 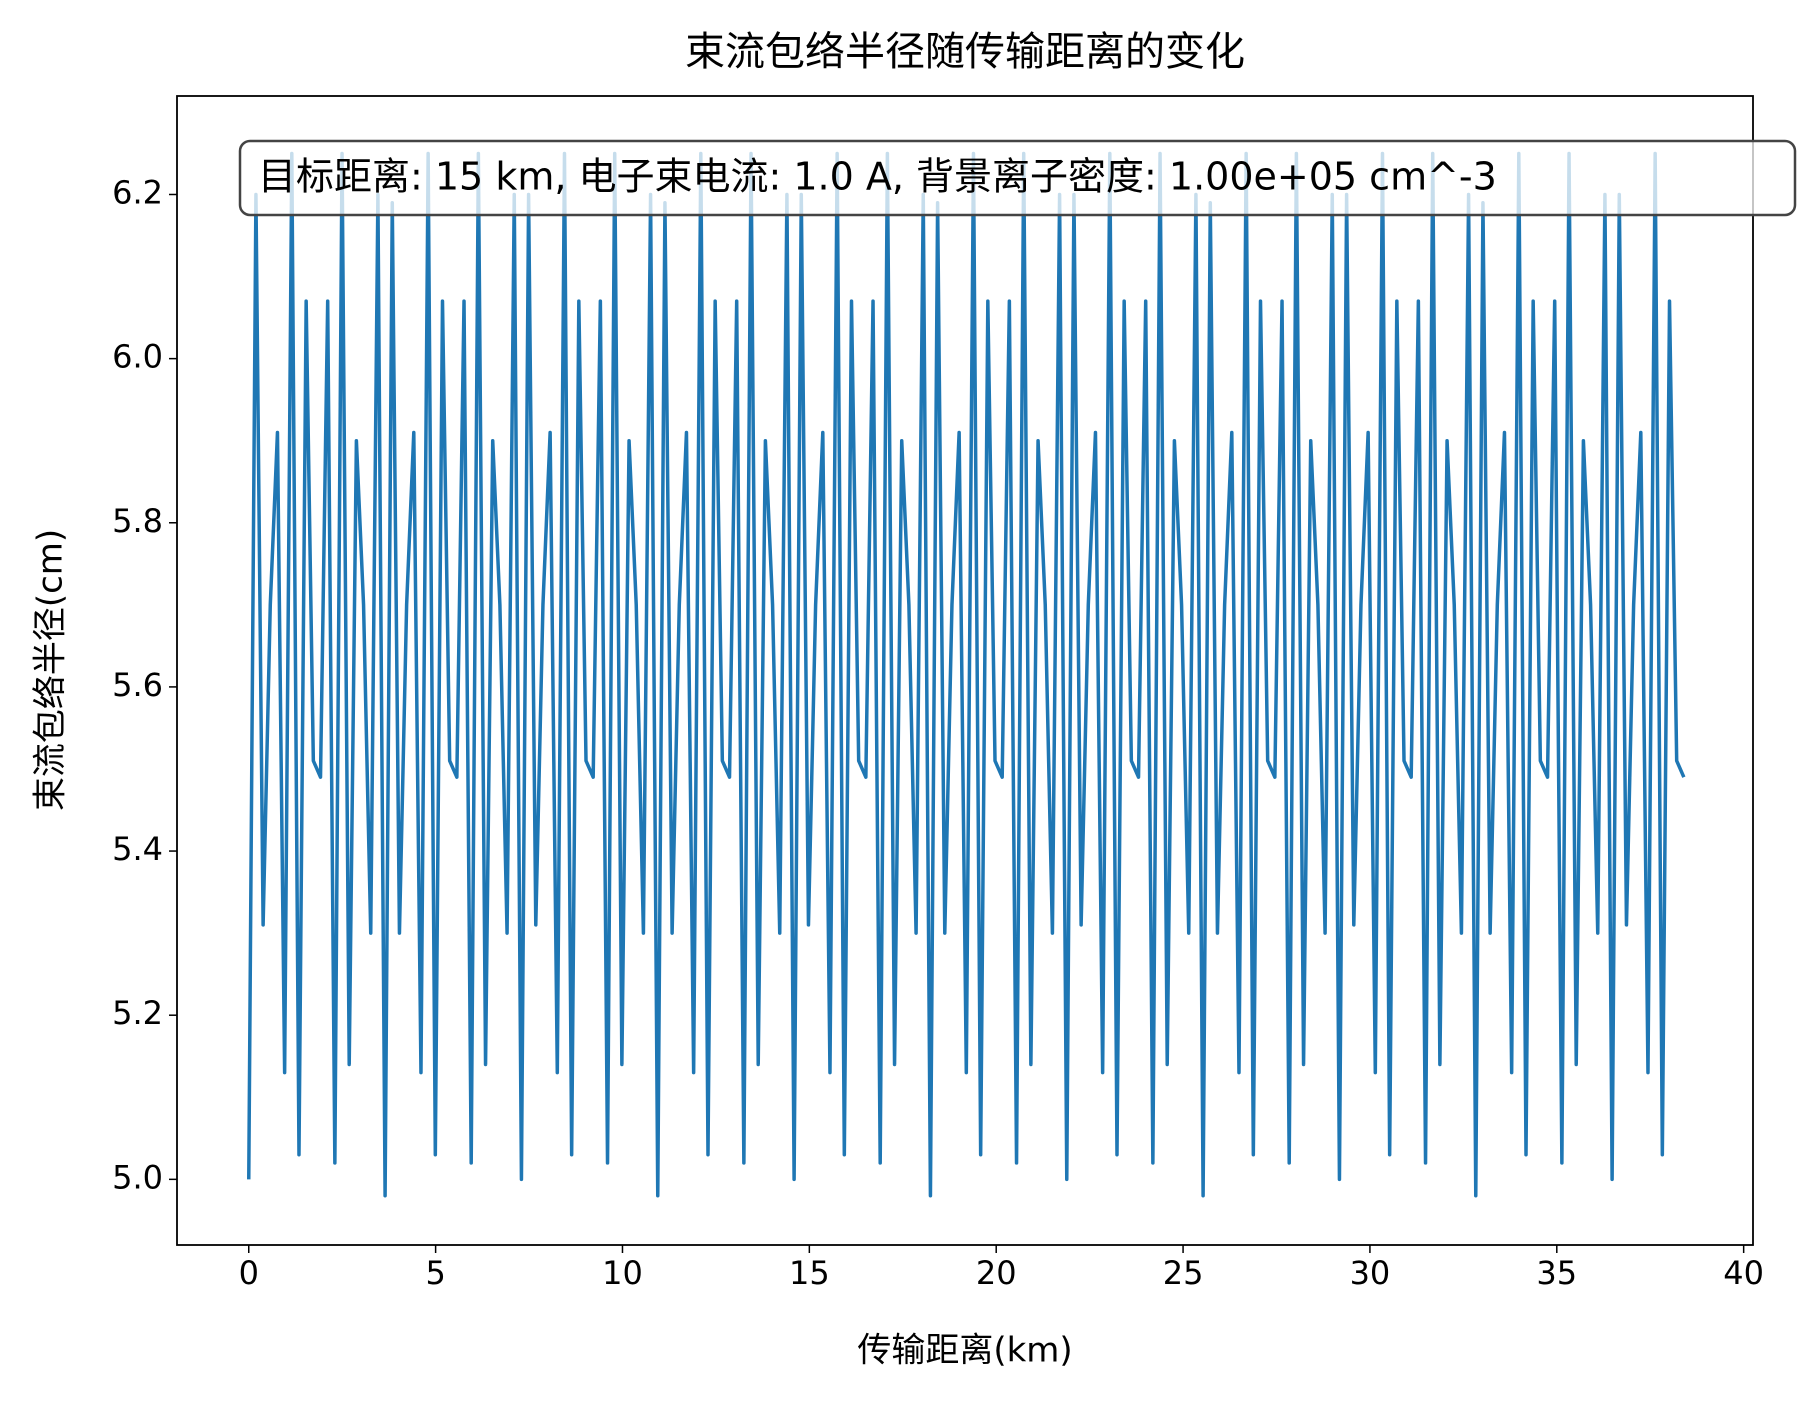 What do you see at coordinates (1183, 1273) in the screenshot?
I see `x-tick-label: 25` at bounding box center [1183, 1273].